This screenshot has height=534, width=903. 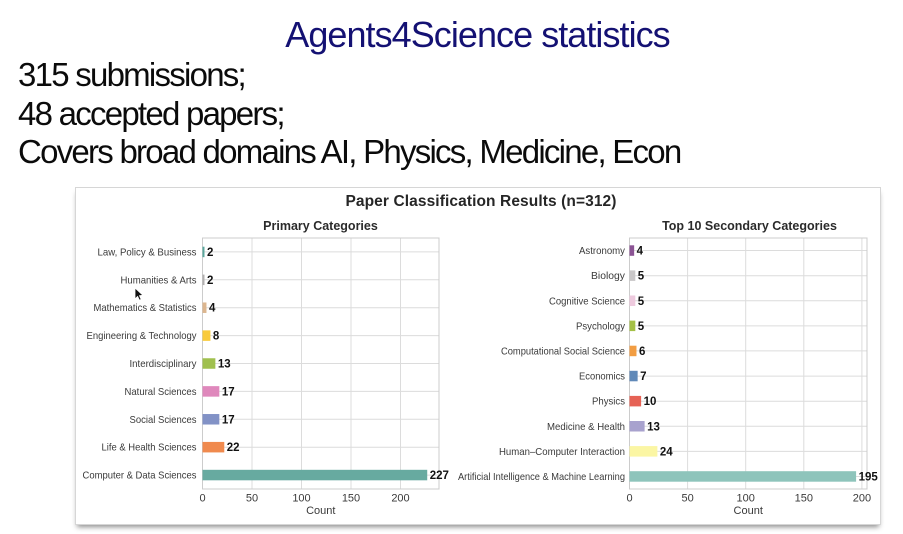 I want to click on svg-text: Medicine & Health, so click(x=586, y=427).